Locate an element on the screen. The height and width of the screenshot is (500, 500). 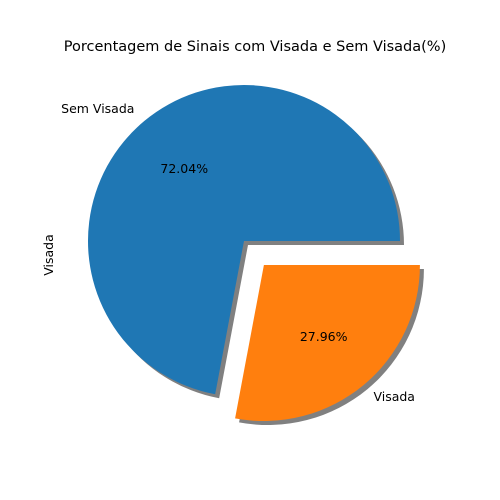
slice-percent-visada: 27.96% is located at coordinates (324, 336).